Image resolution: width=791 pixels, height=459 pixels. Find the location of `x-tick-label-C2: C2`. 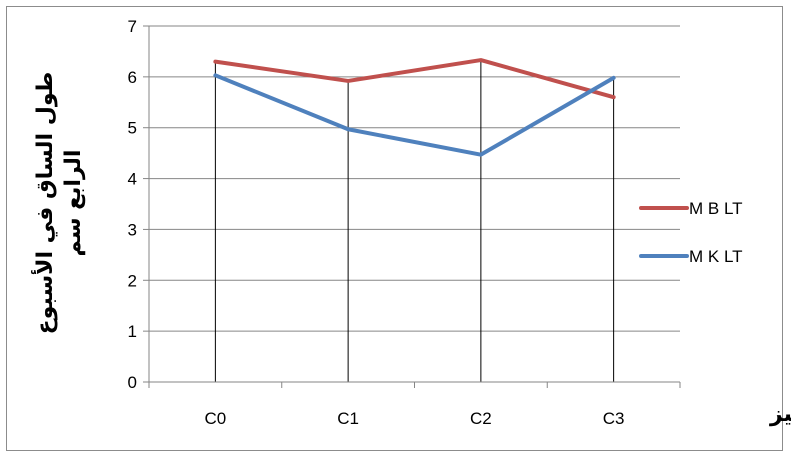

x-tick-label-C2: C2 is located at coordinates (481, 418).